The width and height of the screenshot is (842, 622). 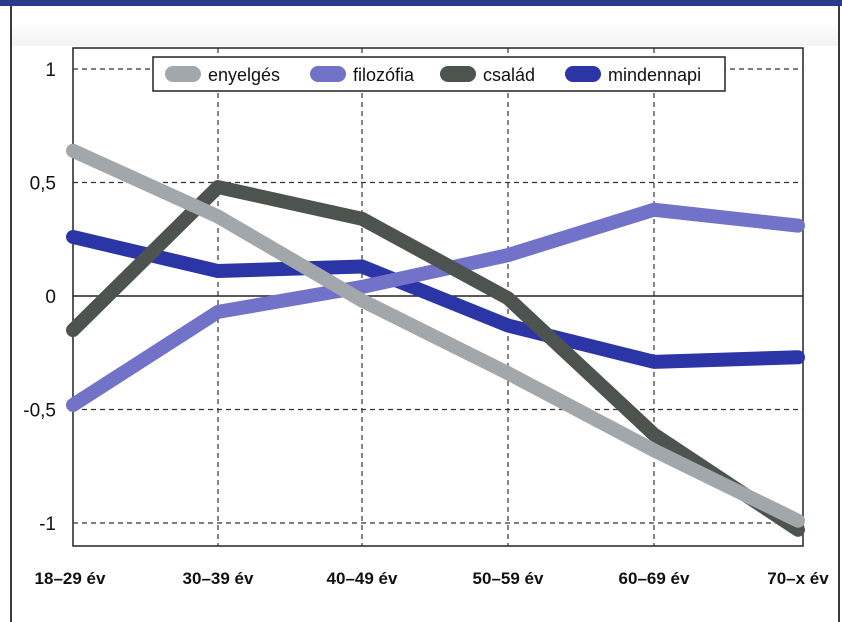 I want to click on y-tick-label: 0,5, so click(x=43, y=184).